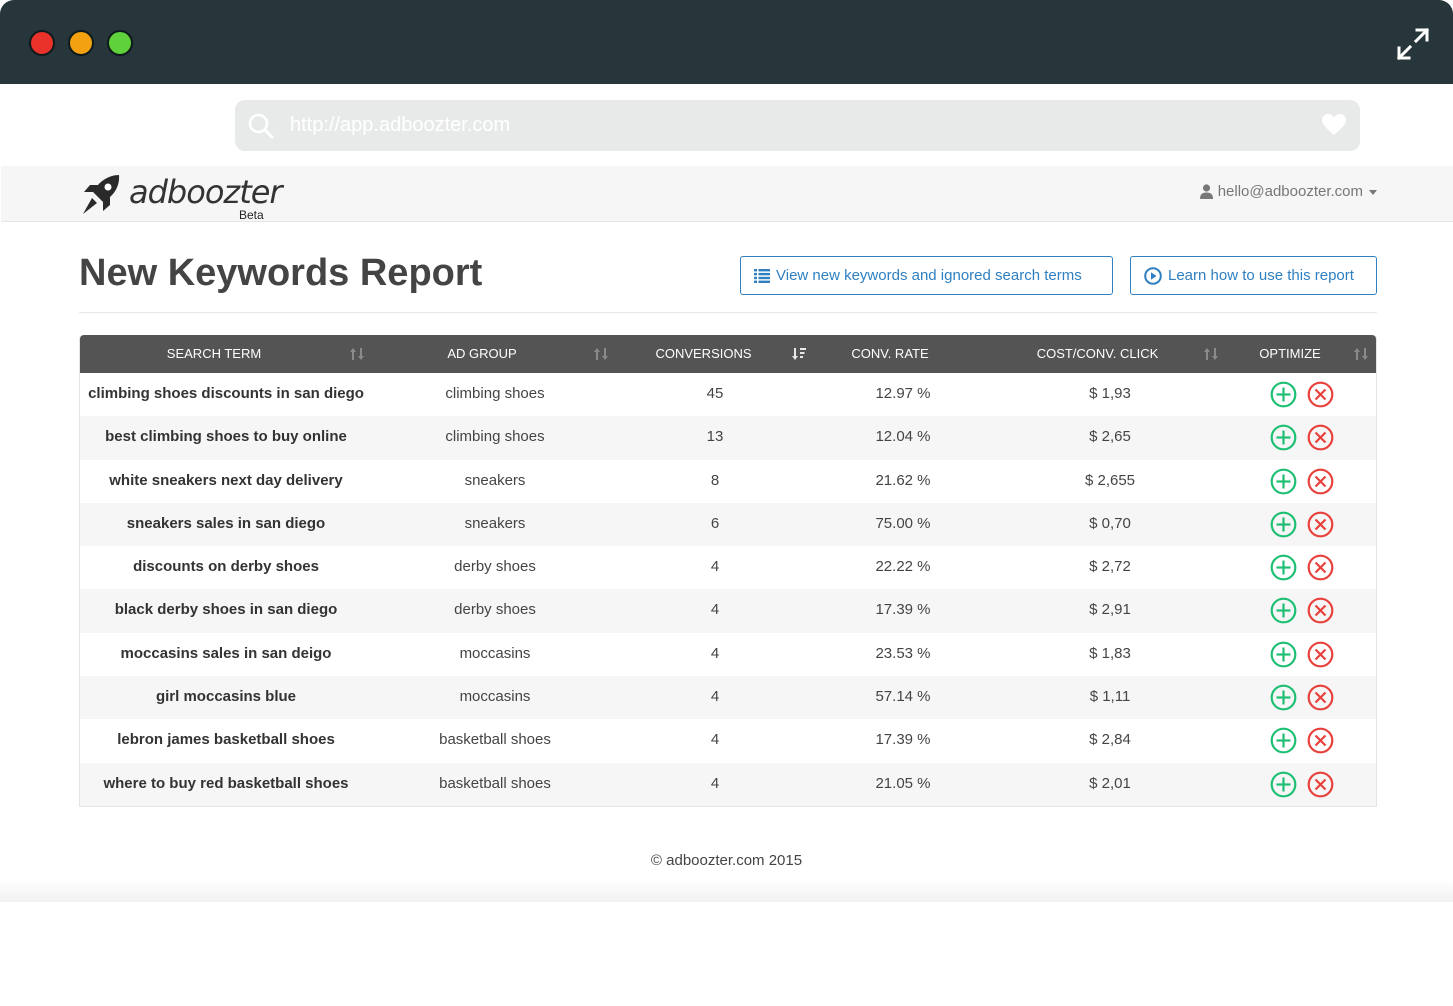 The image size is (1453, 1006). What do you see at coordinates (226, 523) in the screenshot?
I see `search-term-cell: sneakers sales in san diego` at bounding box center [226, 523].